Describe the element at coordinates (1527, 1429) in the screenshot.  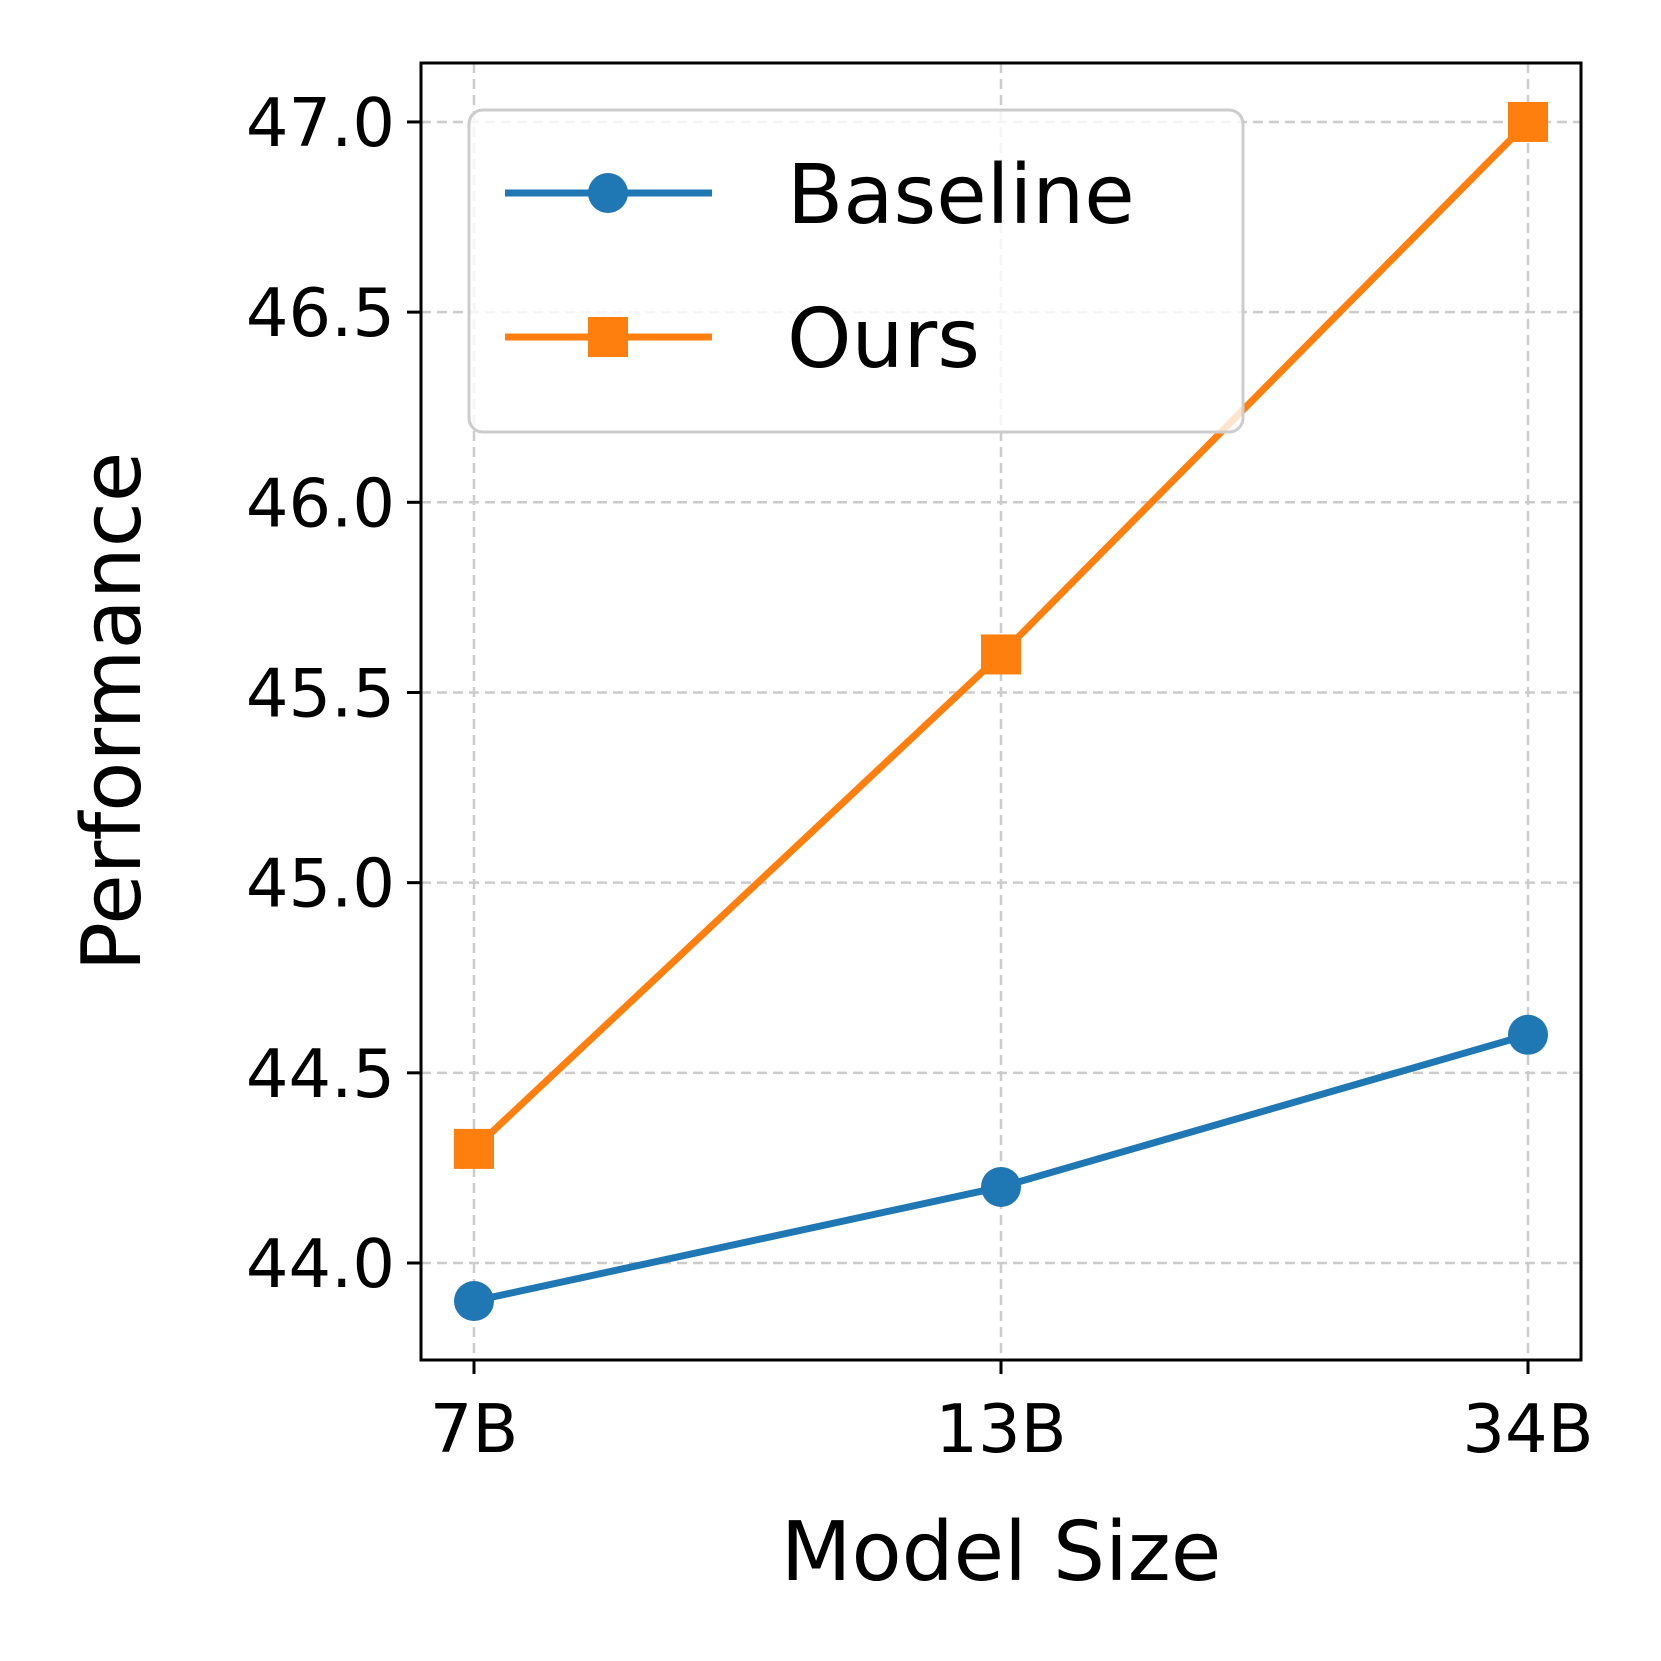
I see `x-tick-label: 34B` at that location.